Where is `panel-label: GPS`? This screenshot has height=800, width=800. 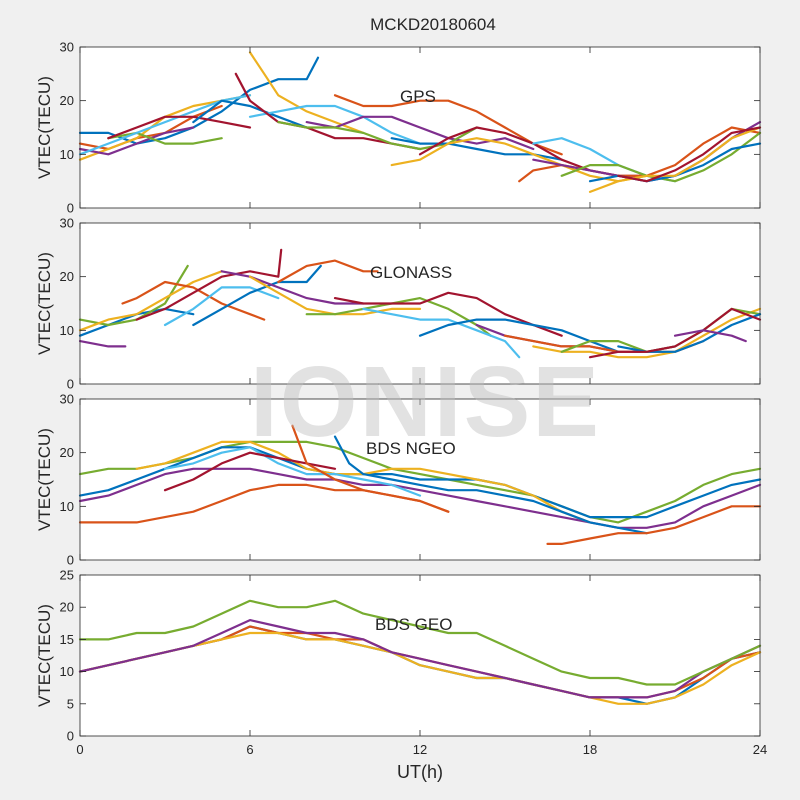
panel-label: GPS is located at coordinates (418, 96).